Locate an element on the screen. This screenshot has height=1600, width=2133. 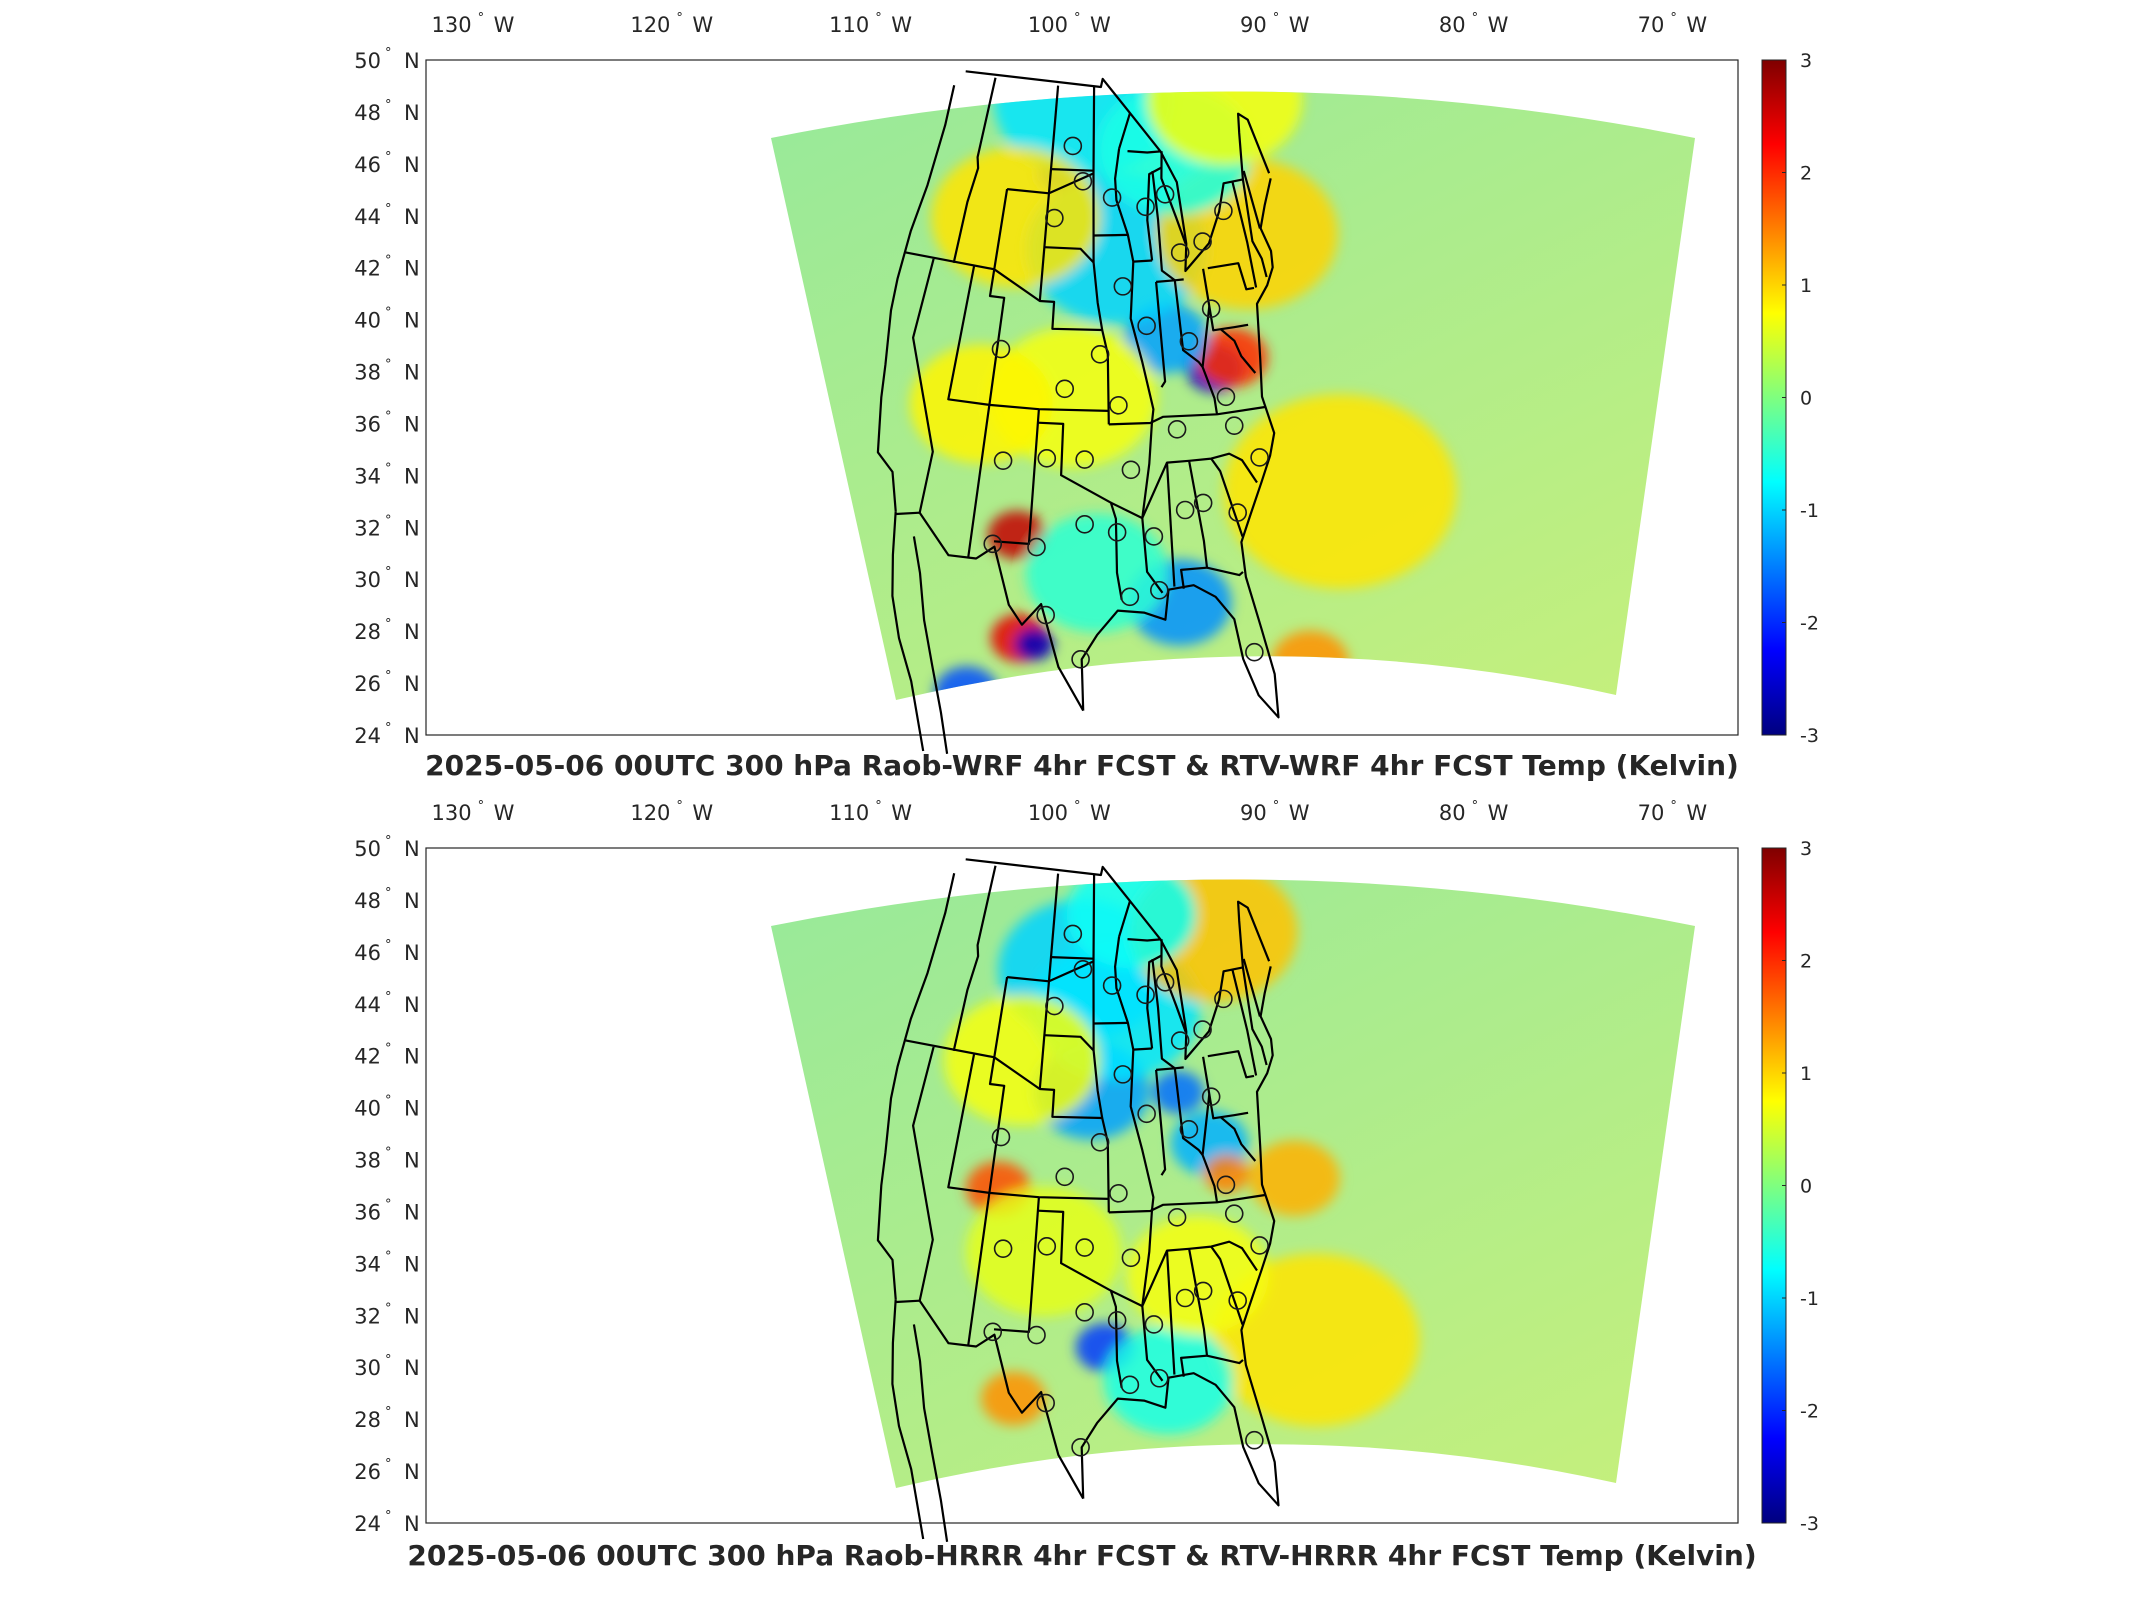
latitude-tick-label: 36 ° N is located at coordinates (386, 1210).